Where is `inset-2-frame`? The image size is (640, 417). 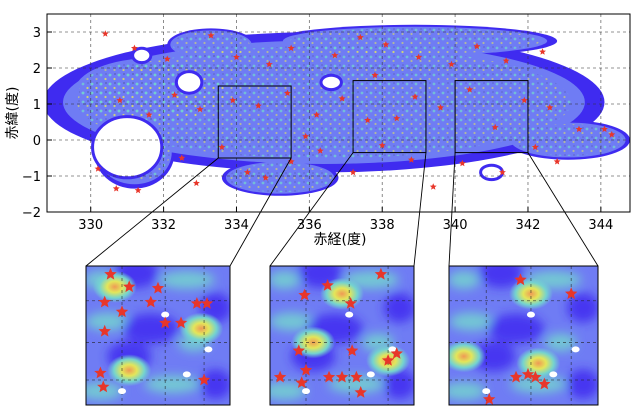 inset-2-frame is located at coordinates (342, 335).